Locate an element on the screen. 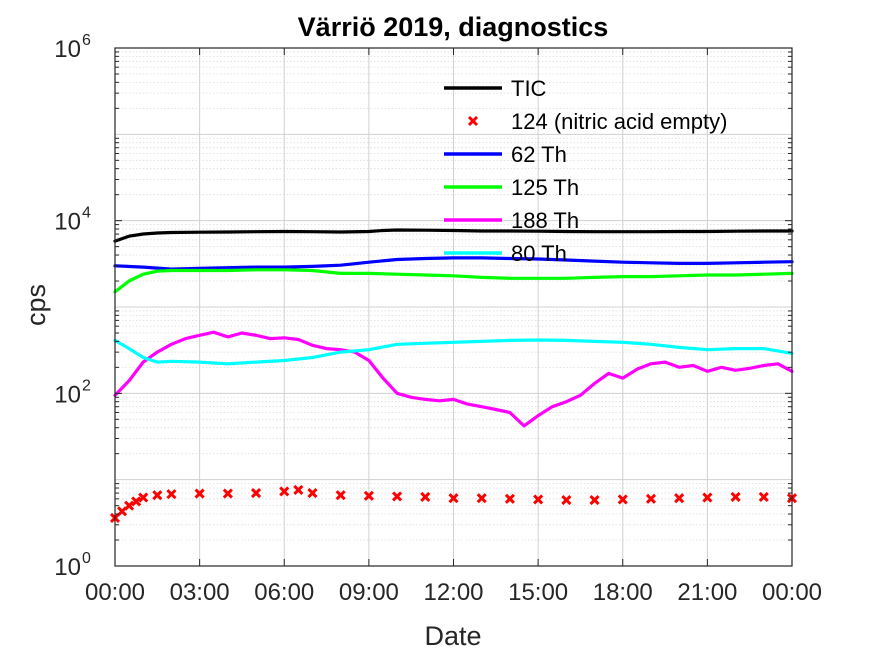 The height and width of the screenshot is (656, 875). series-80-th is located at coordinates (453, 352).